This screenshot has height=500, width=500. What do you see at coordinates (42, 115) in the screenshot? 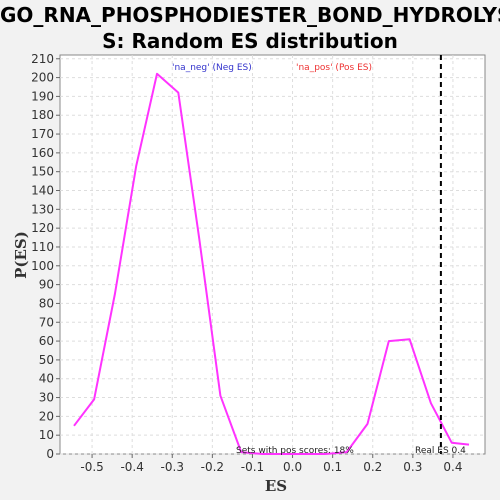
I see `y-tick-label: 180` at bounding box center [42, 115].